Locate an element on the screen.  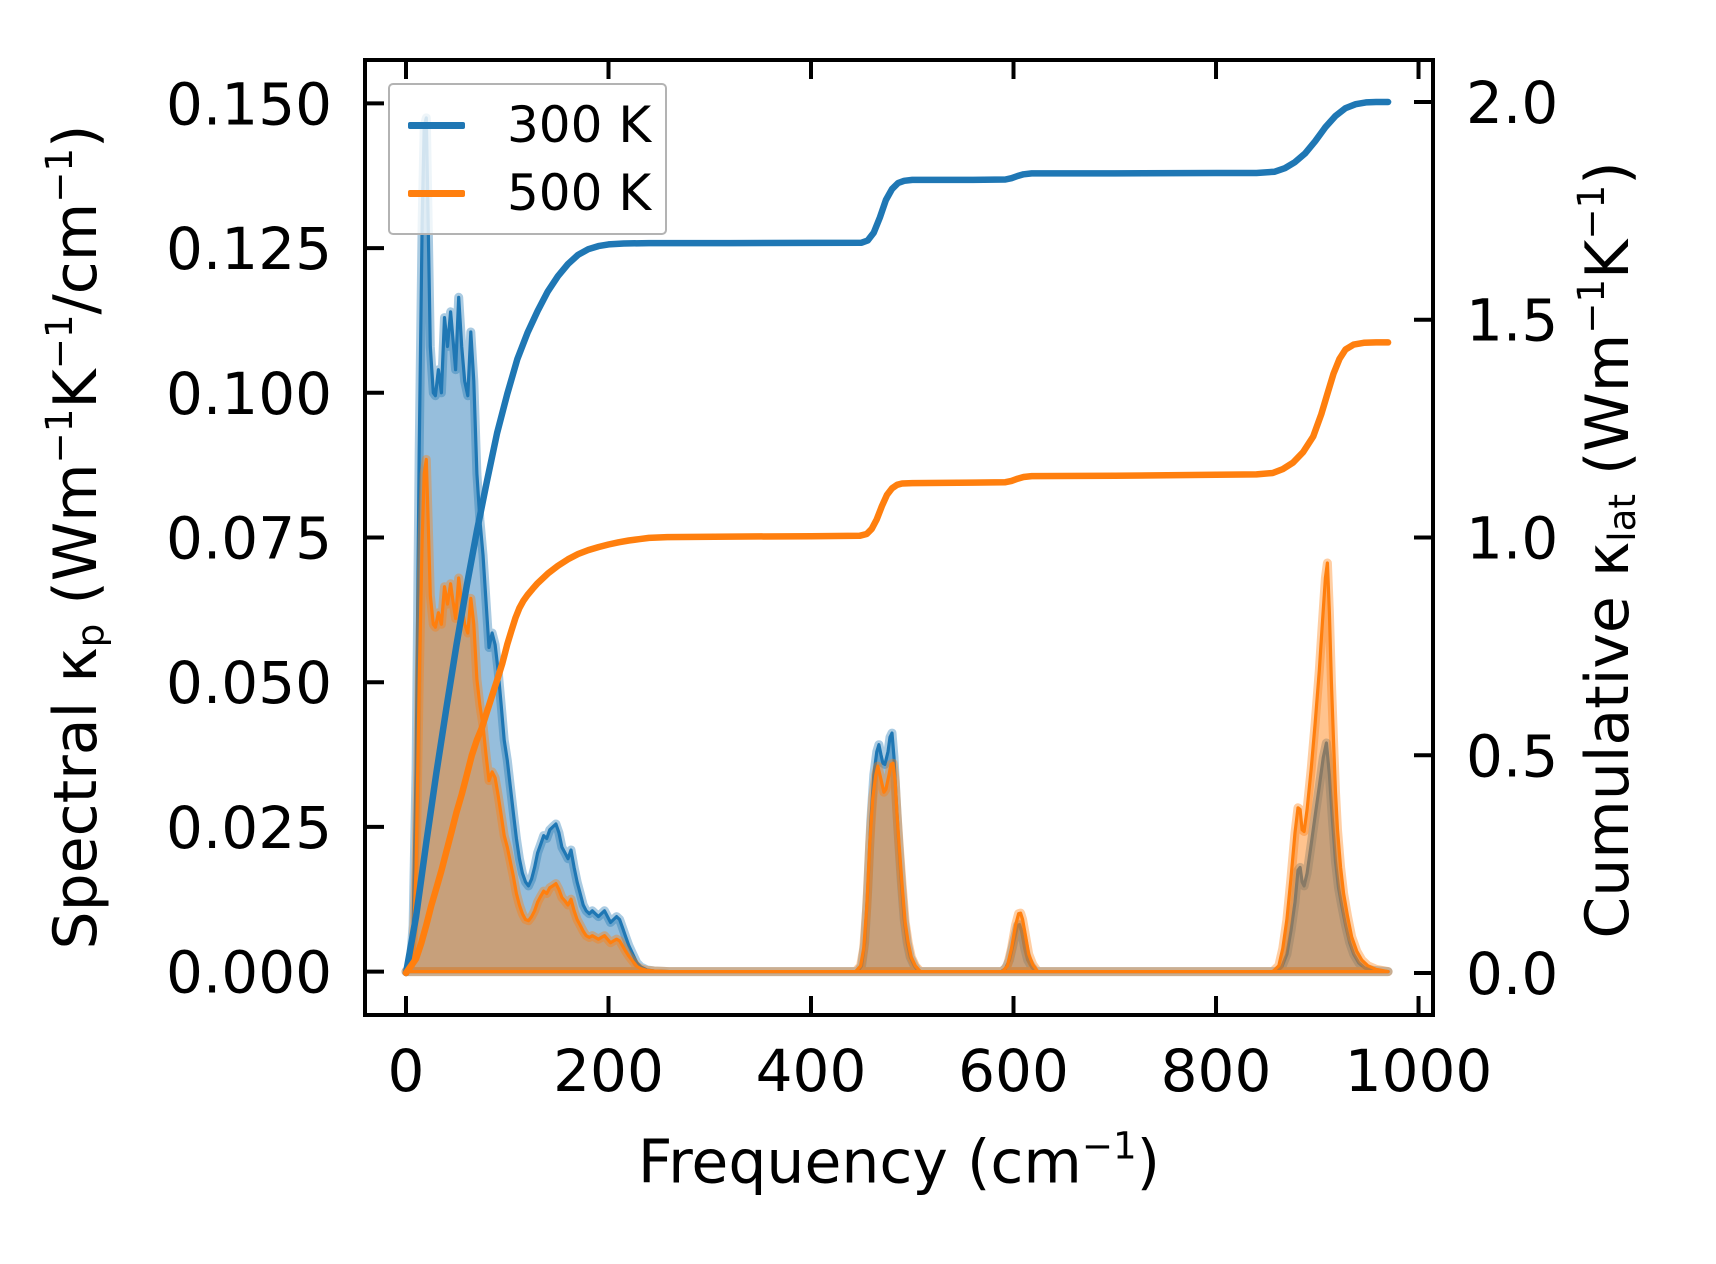
y-left-tick-label: 0.100 is located at coordinates (249, 394).